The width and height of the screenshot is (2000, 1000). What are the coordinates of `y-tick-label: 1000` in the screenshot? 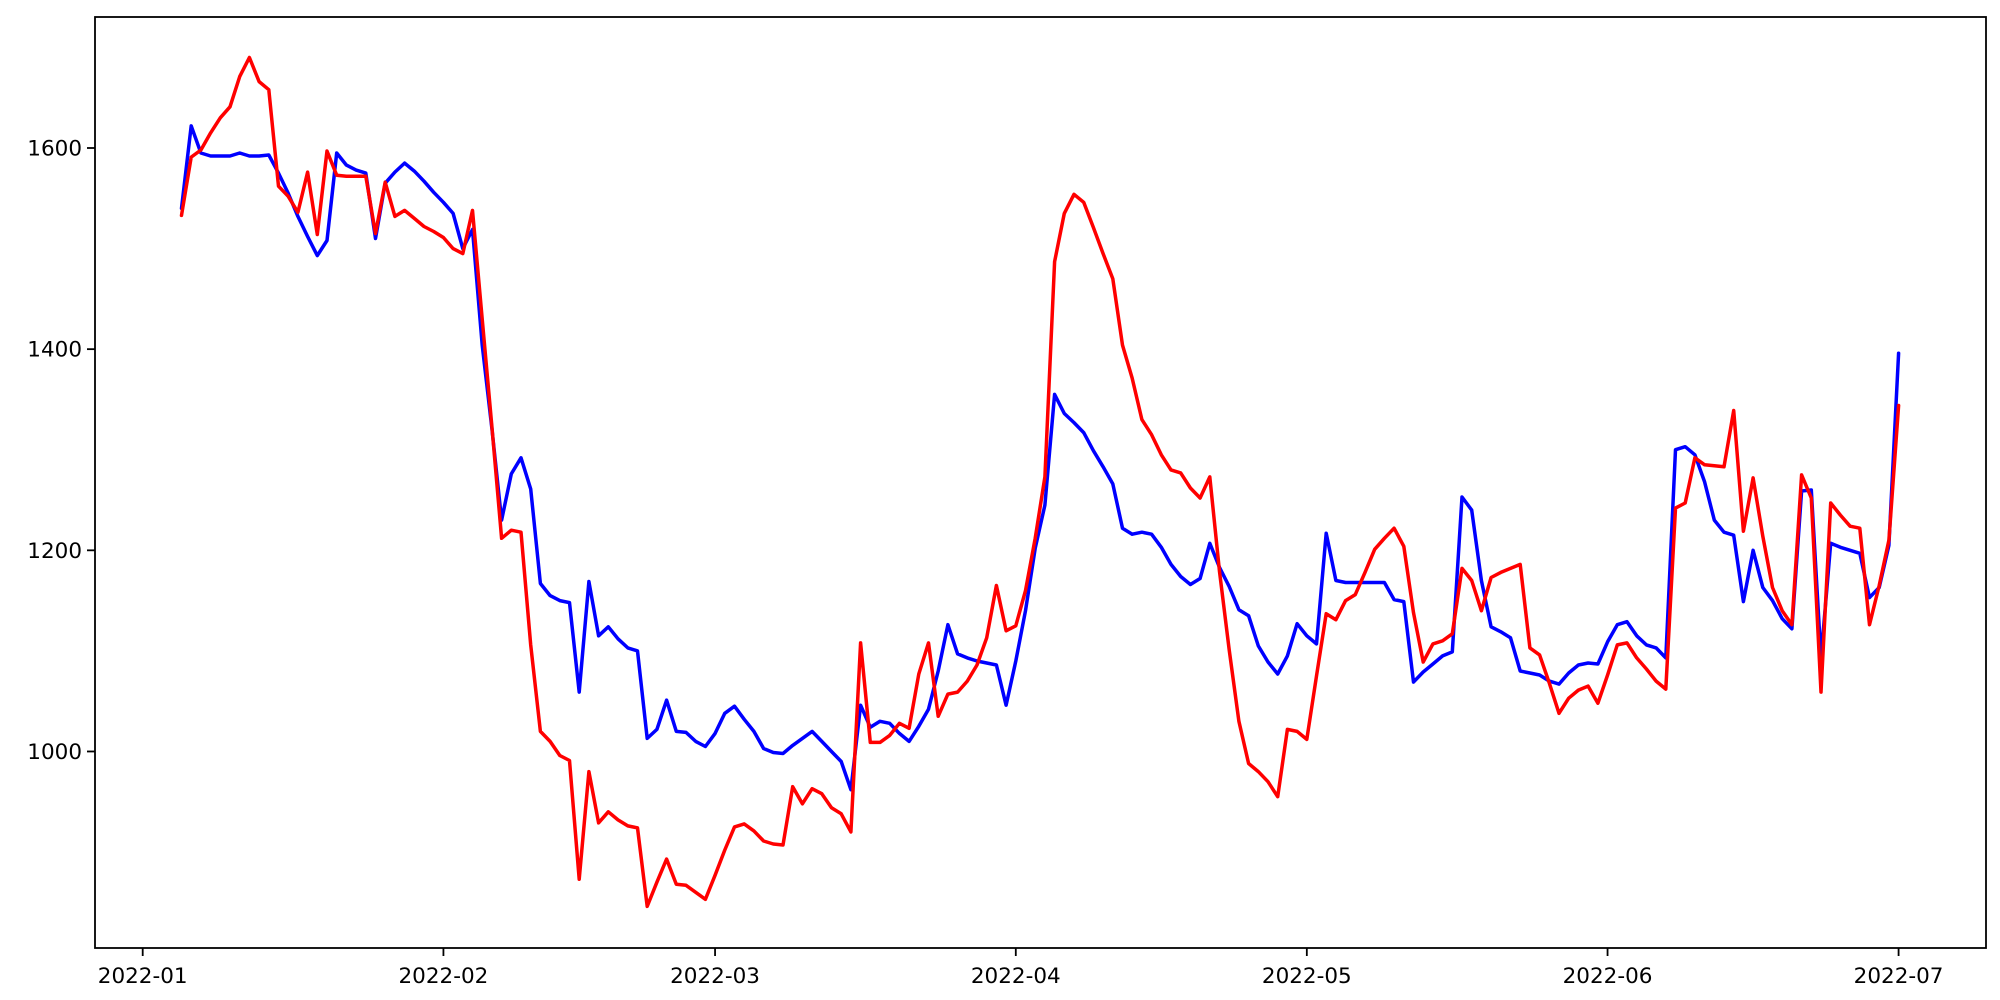 It's located at (54, 752).